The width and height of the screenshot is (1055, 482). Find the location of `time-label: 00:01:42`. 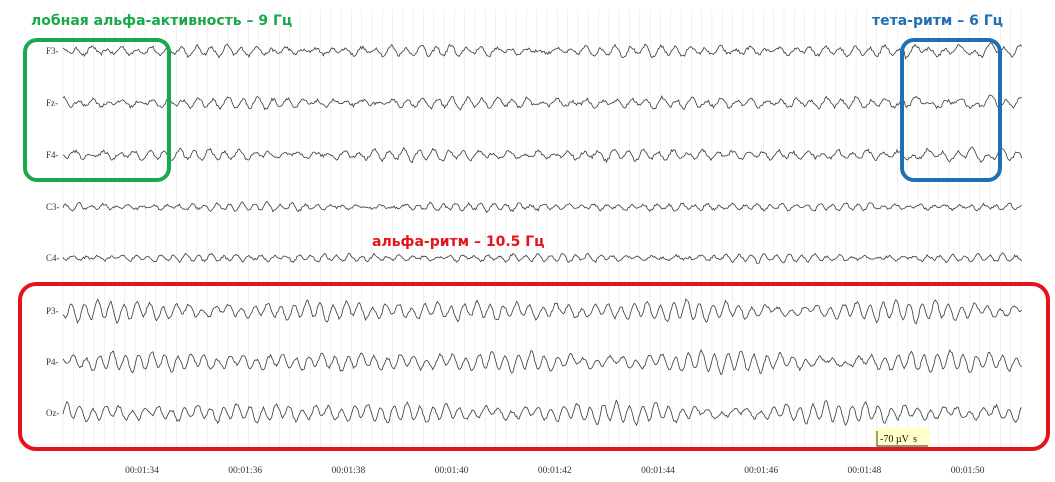

time-label: 00:01:42 is located at coordinates (555, 471).